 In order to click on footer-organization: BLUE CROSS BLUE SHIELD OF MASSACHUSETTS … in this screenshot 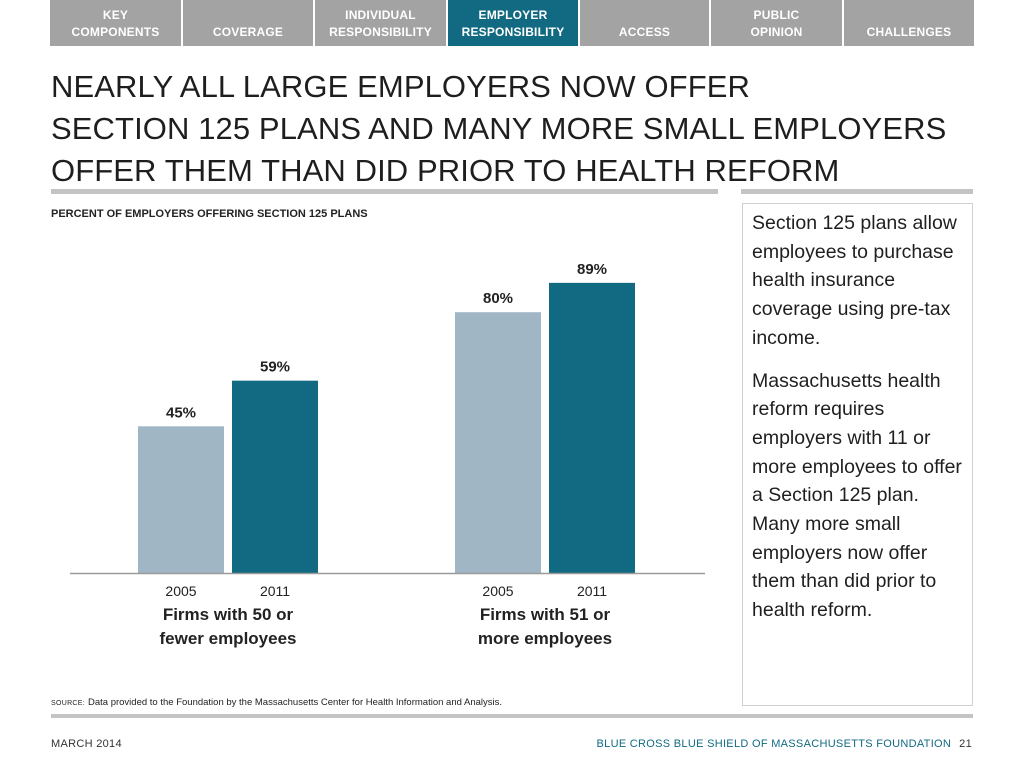, I will do `click(774, 744)`.